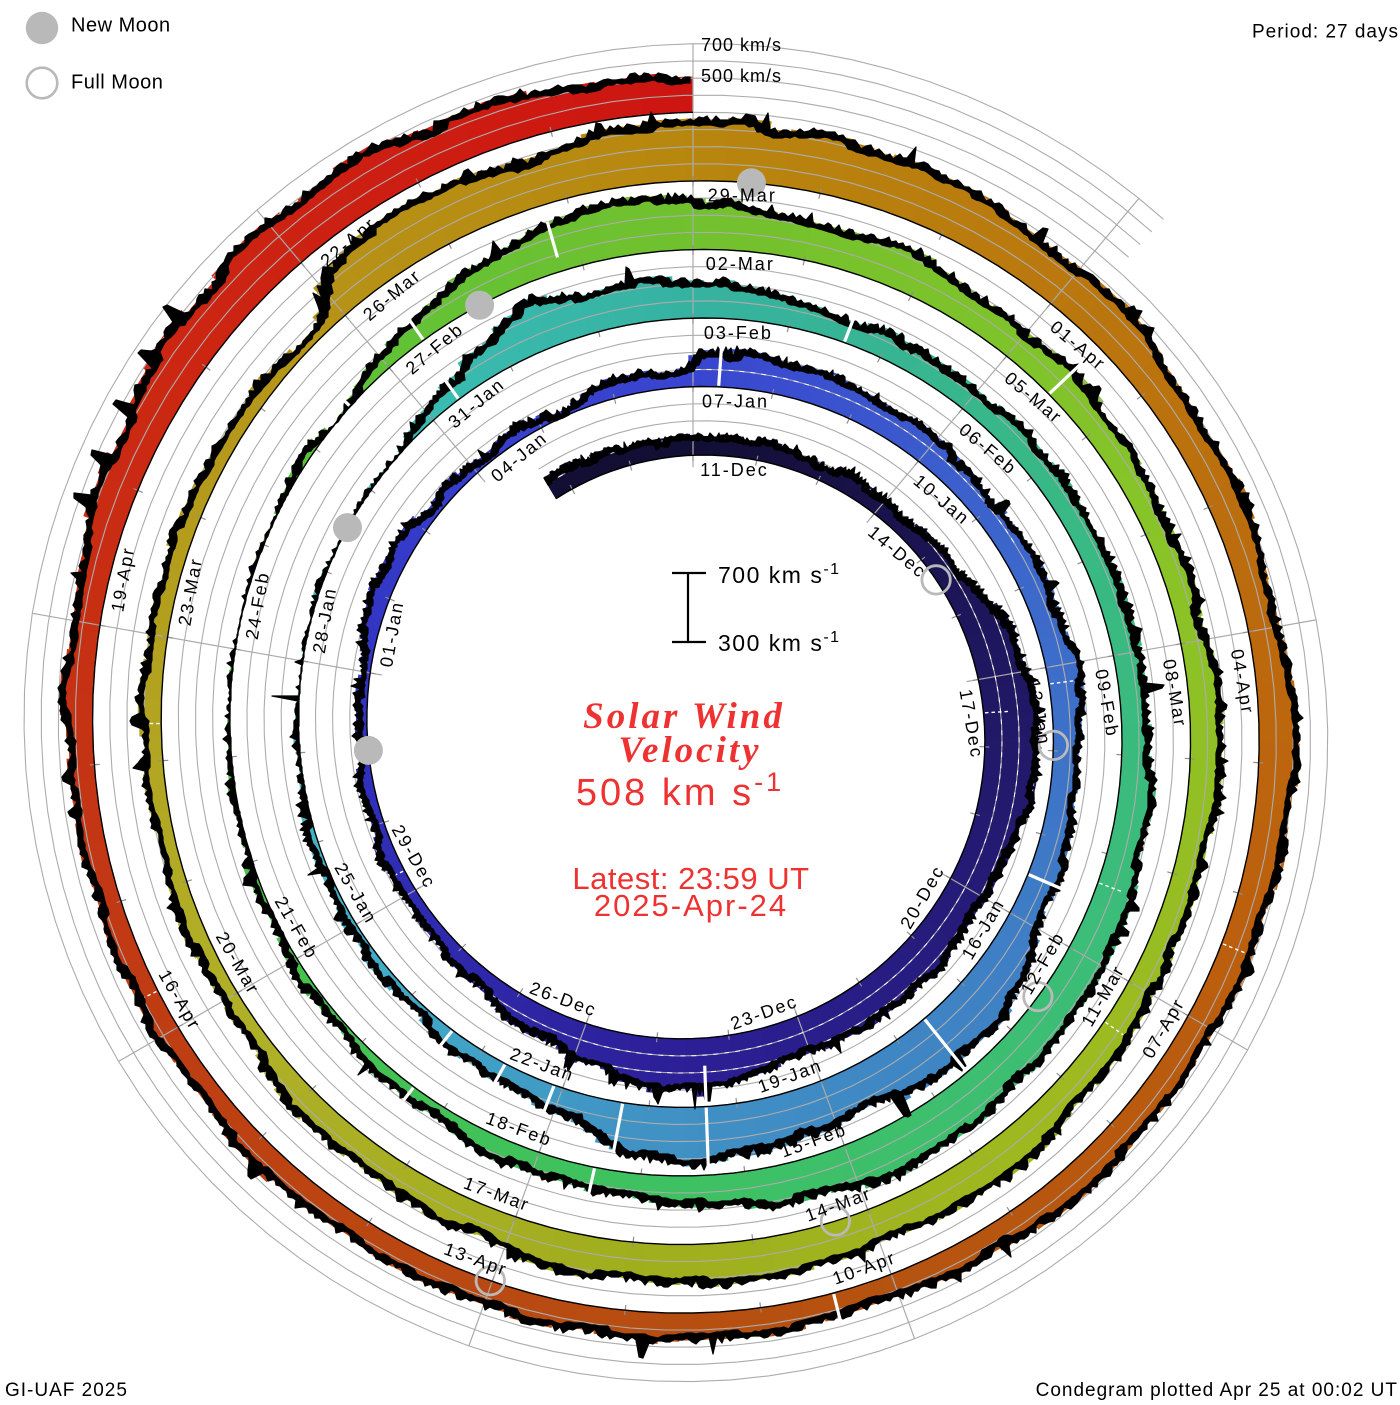  Describe the element at coordinates (680, 790) in the screenshot. I see `svg-text: 508 km s-1` at that location.